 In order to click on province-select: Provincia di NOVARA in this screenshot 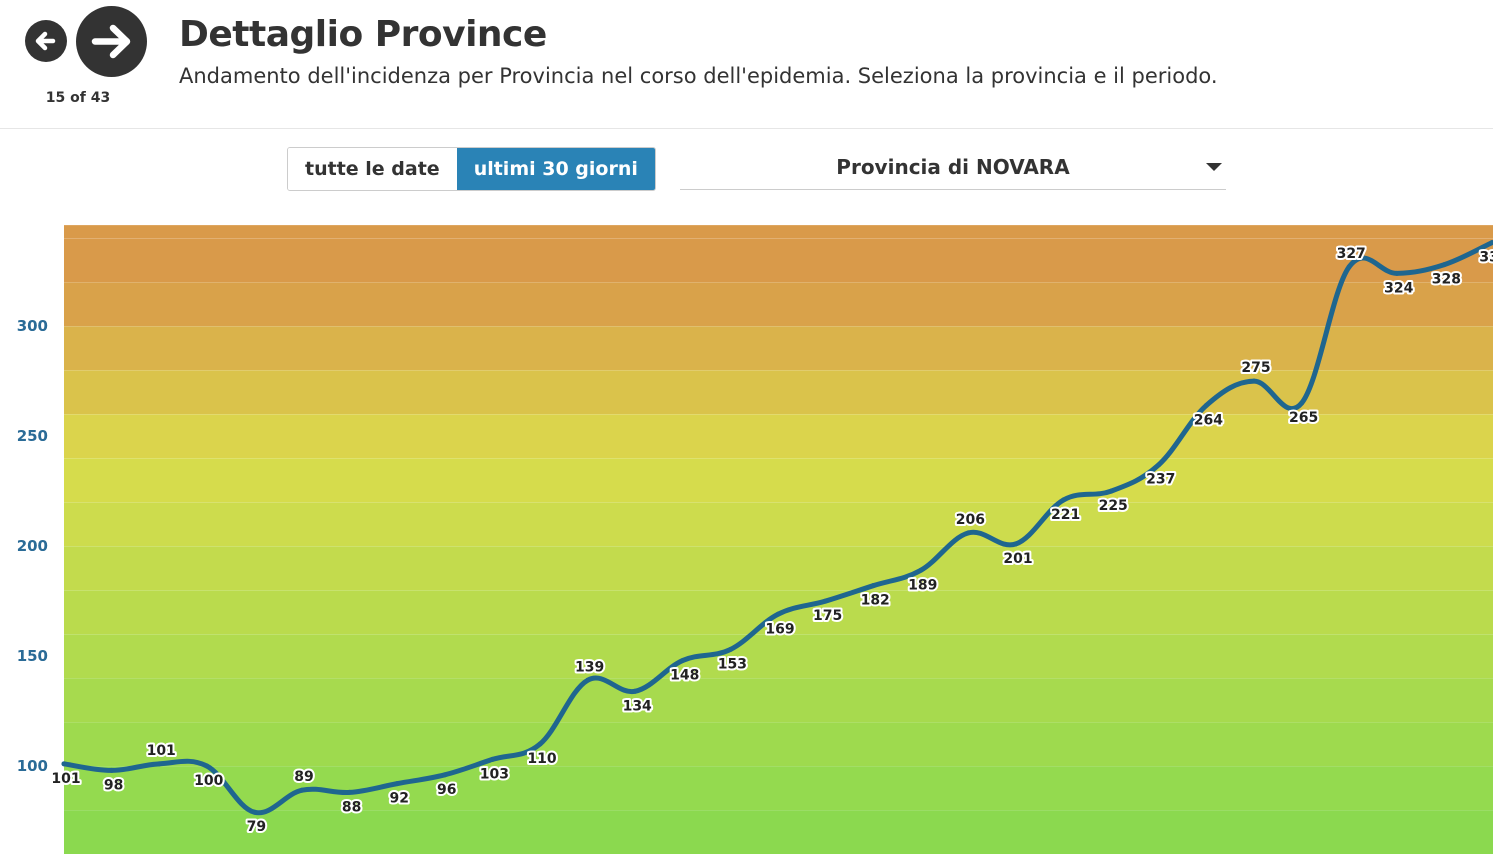, I will do `click(953, 168)`.